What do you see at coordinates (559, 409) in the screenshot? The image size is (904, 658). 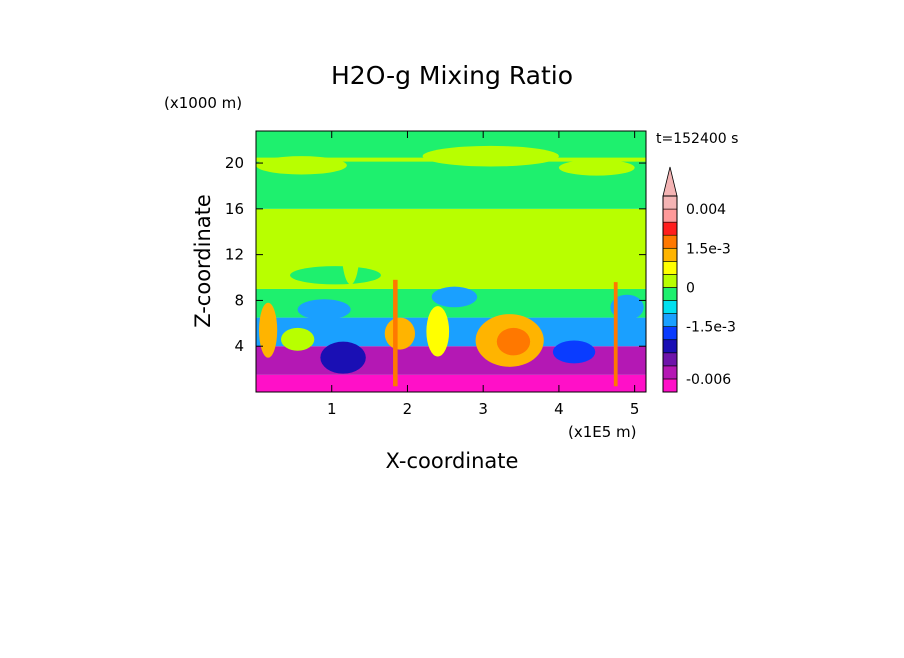 I see `x-tick-label-3: 4` at bounding box center [559, 409].